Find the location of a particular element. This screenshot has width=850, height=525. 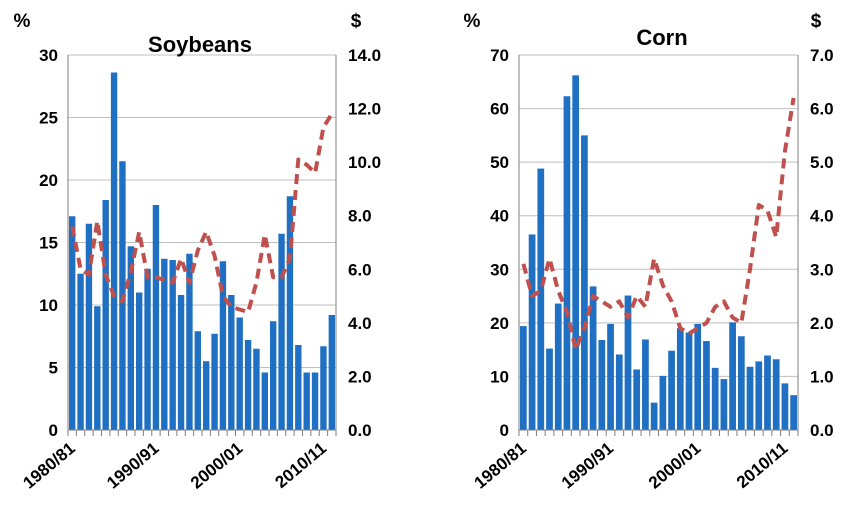

y-tick-label: 50 is located at coordinates (499, 162).